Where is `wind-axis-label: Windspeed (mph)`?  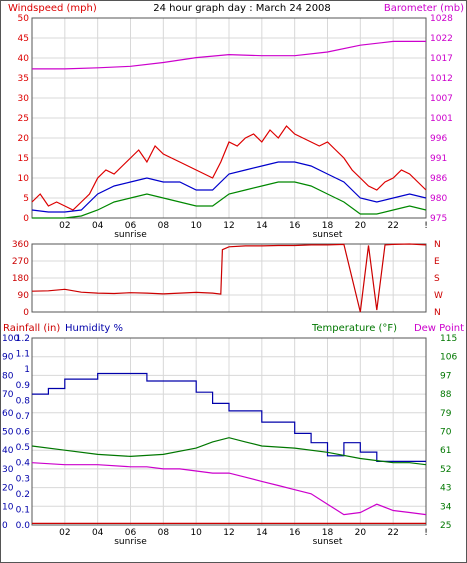
wind-axis-label: Windspeed (mph) is located at coordinates (52, 8).